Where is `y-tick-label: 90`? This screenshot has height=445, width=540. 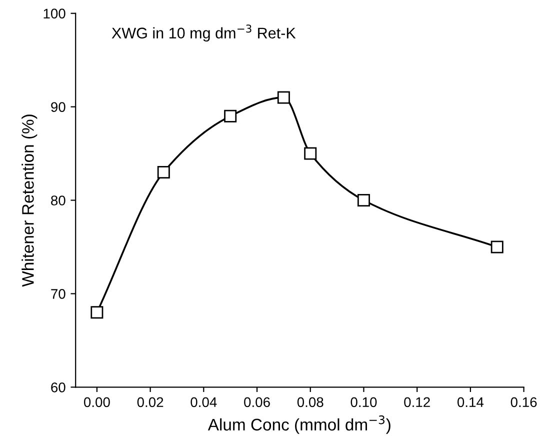
y-tick-label: 90 is located at coordinates (58, 107).